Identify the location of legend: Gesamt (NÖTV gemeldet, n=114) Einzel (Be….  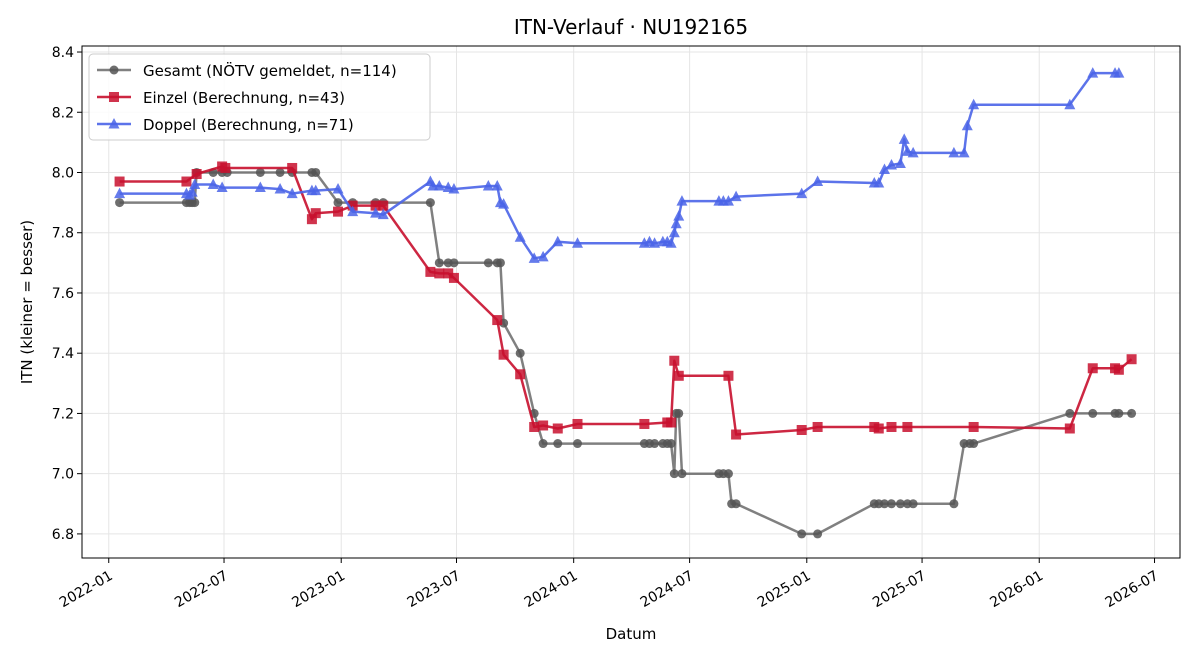
(259, 97).